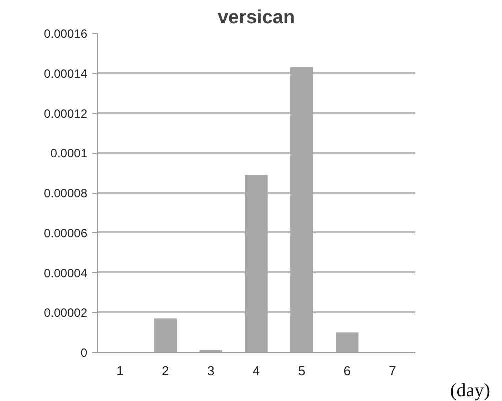 Image resolution: width=502 pixels, height=401 pixels. Describe the element at coordinates (84, 353) in the screenshot. I see `y-tick-label: 0` at that location.